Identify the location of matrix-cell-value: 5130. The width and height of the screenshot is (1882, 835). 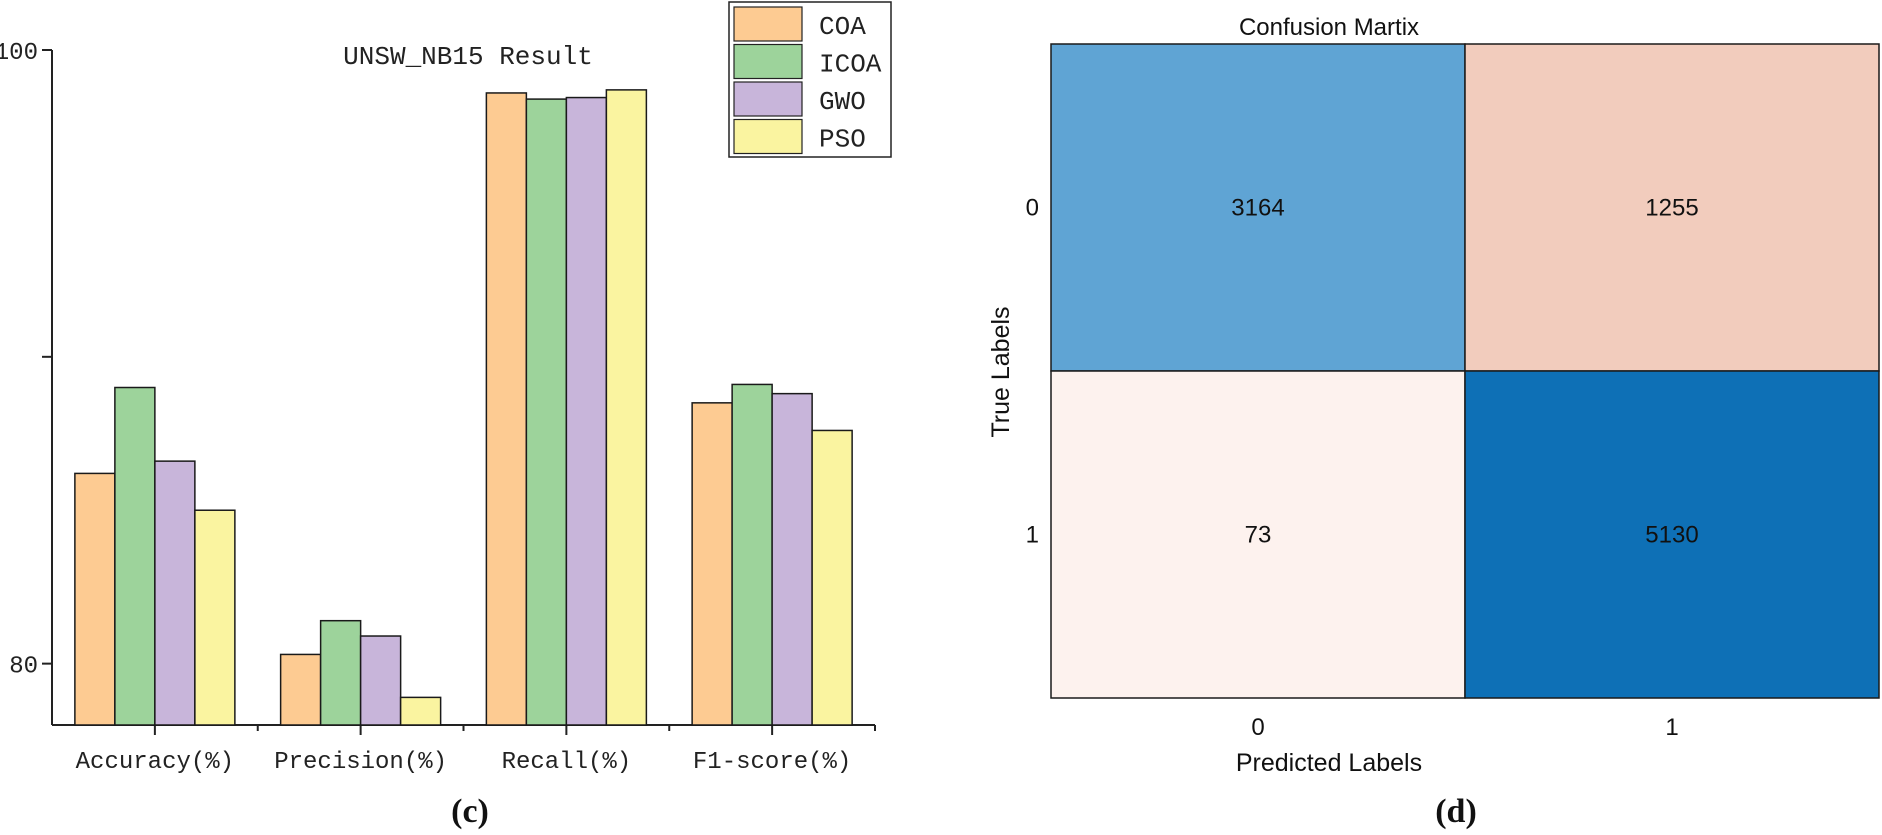
(1671, 535).